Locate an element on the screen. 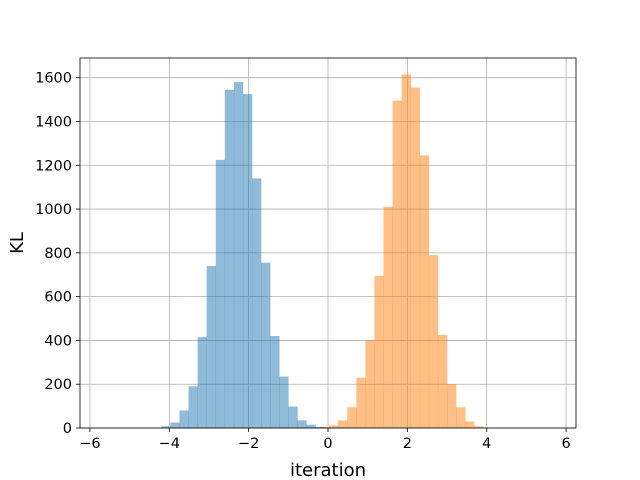 This screenshot has height=480, width=640. y-tick-label: 200 is located at coordinates (58, 385).